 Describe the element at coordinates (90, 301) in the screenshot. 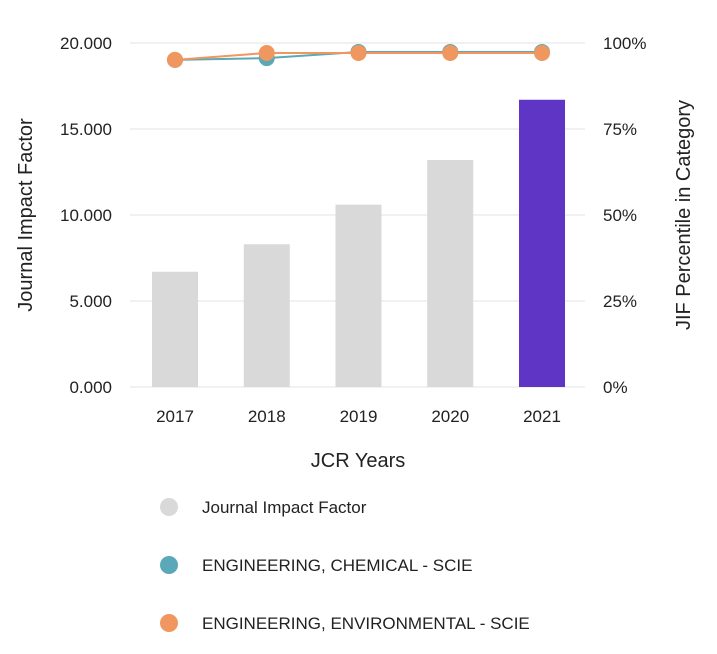

I see `y-tick-label: 5.000` at that location.